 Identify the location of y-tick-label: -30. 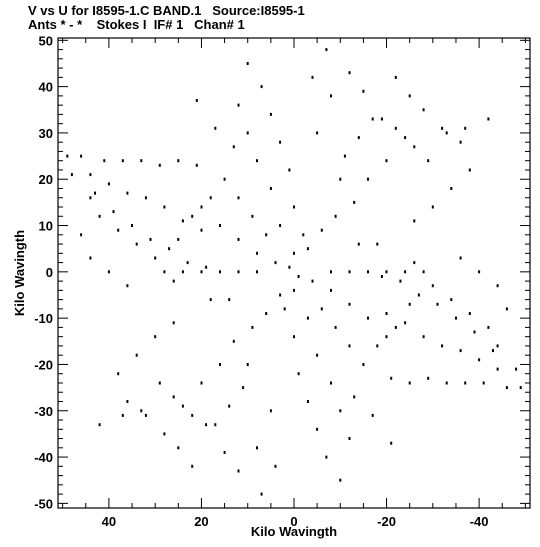
(43, 411).